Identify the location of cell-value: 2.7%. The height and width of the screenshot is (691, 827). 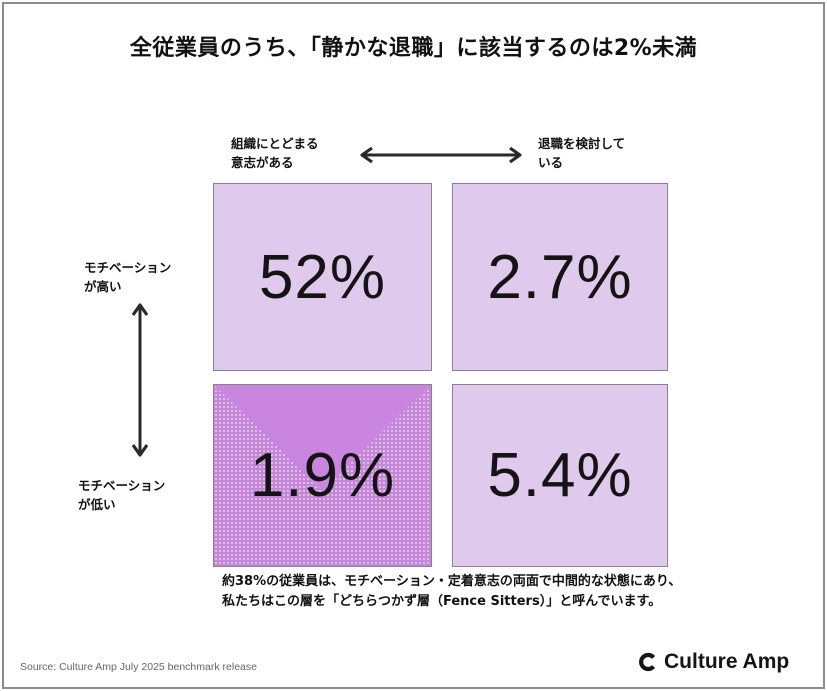
(560, 277).